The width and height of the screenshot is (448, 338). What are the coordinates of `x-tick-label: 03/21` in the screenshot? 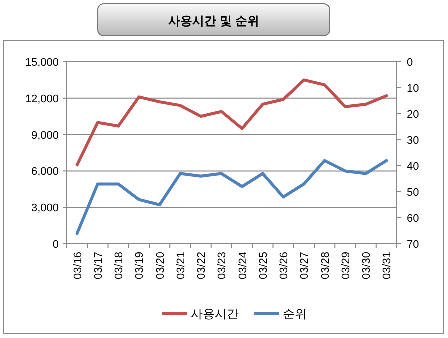 It's located at (181, 266).